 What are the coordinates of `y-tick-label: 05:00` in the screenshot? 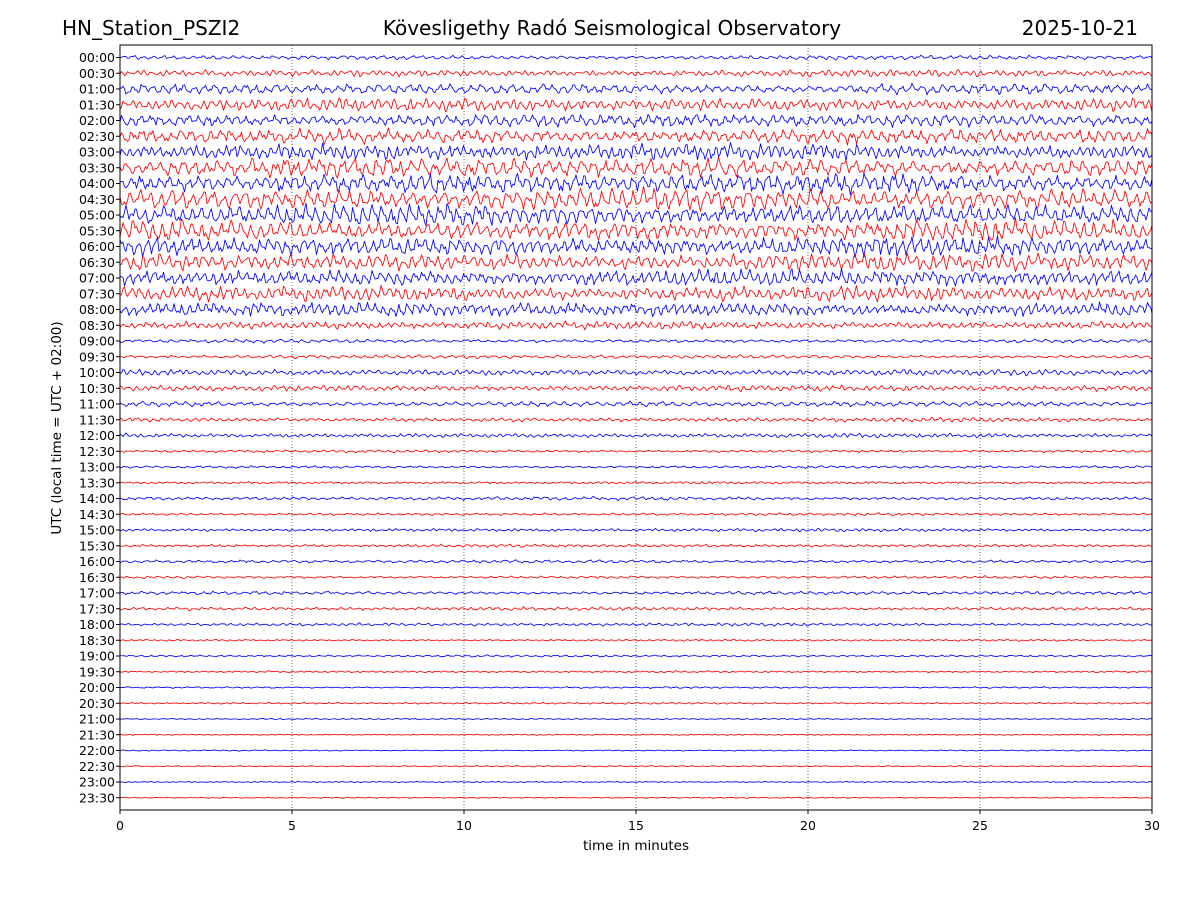 It's located at (97, 215).